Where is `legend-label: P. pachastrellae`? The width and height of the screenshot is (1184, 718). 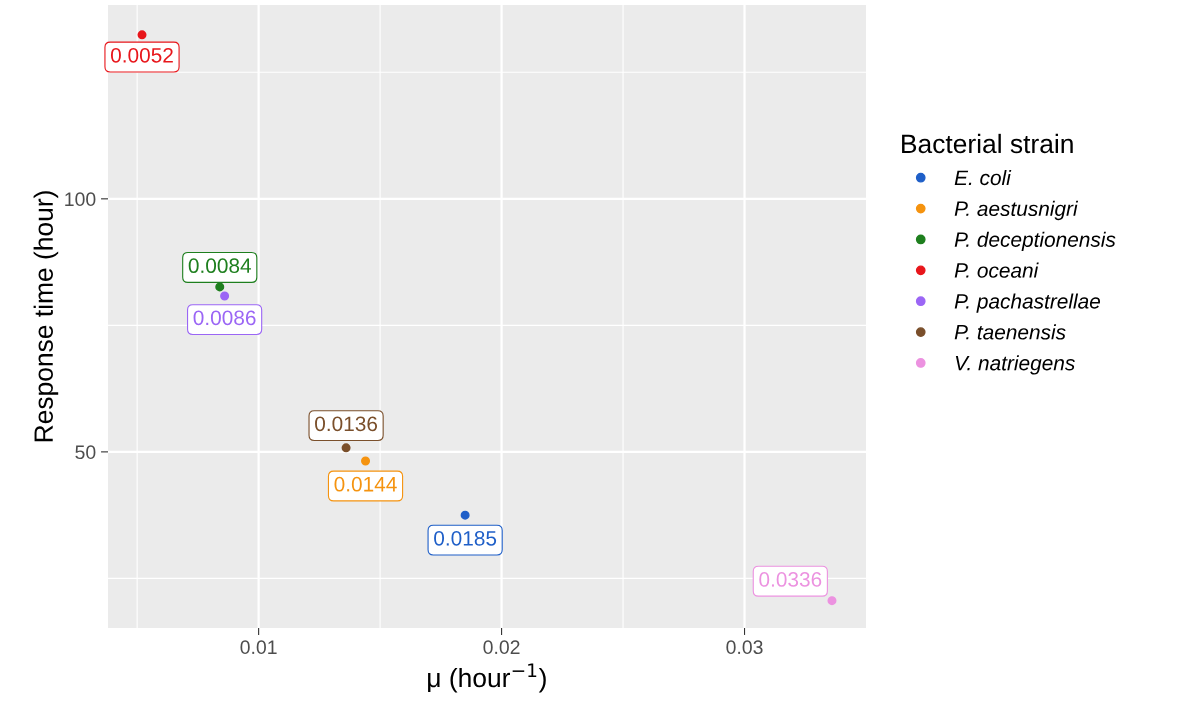
legend-label: P. pachastrellae is located at coordinates (1027, 303).